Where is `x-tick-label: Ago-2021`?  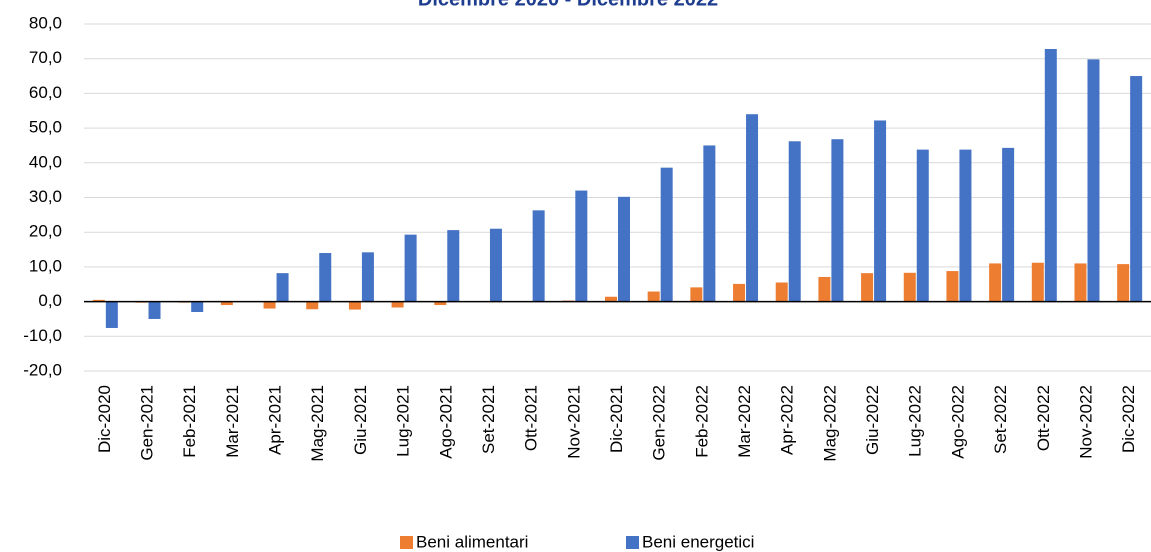 x-tick-label: Ago-2021 is located at coordinates (445, 422).